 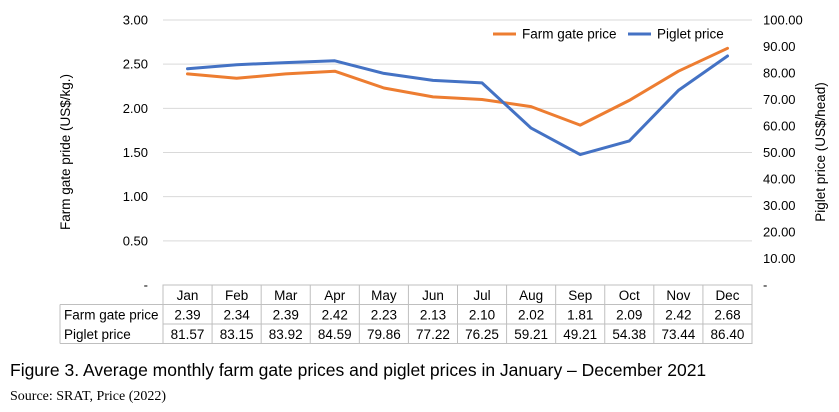 I want to click on data-label: 2.10, so click(x=482, y=315).